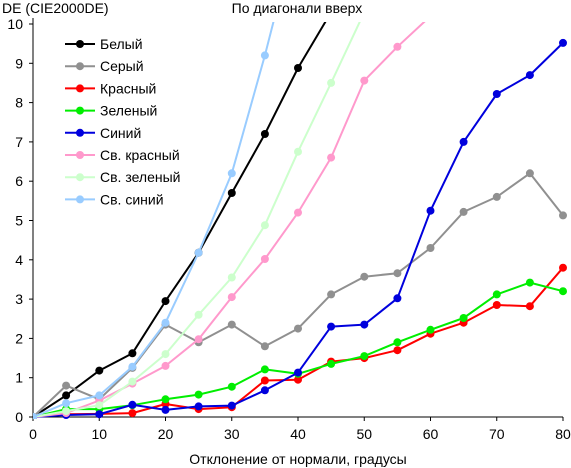 The width and height of the screenshot is (571, 468). What do you see at coordinates (19, 103) in the screenshot?
I see `y-tick-label: 8` at bounding box center [19, 103].